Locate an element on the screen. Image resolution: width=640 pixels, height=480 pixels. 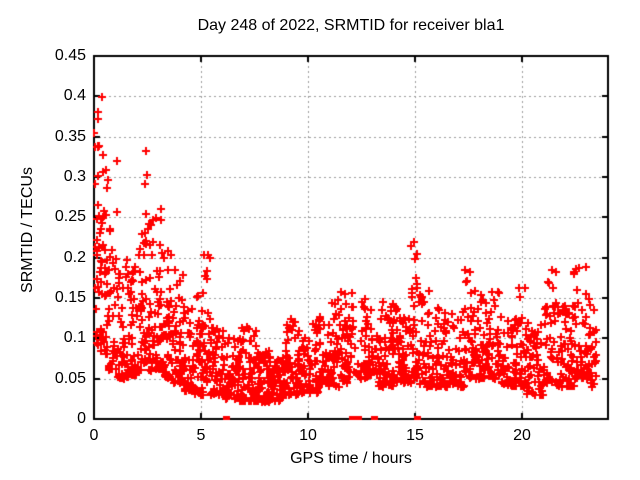
y-tick-label: 0.25 is located at coordinates (70, 216).